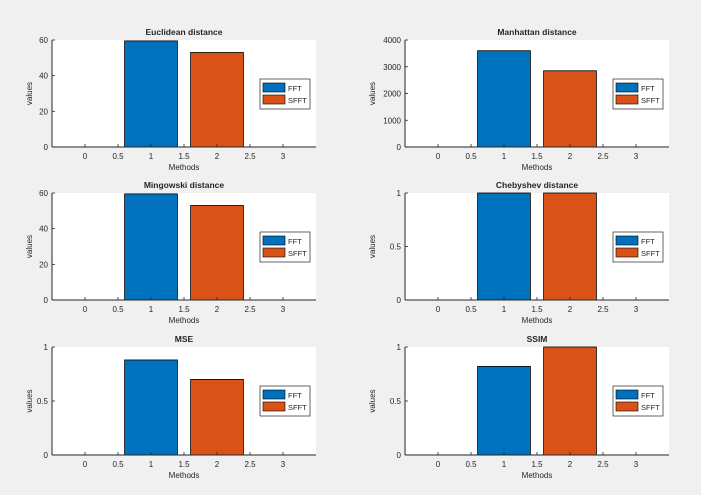 This screenshot has width=701, height=495. What do you see at coordinates (537, 185) in the screenshot?
I see `subplot-title: Chebyshev distance` at bounding box center [537, 185].